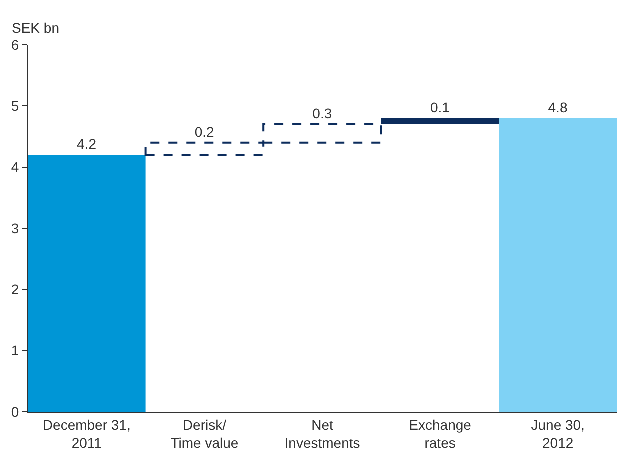 The width and height of the screenshot is (622, 458). Describe the element at coordinates (36, 28) in the screenshot. I see `y-axis-title: SEK bn` at that location.